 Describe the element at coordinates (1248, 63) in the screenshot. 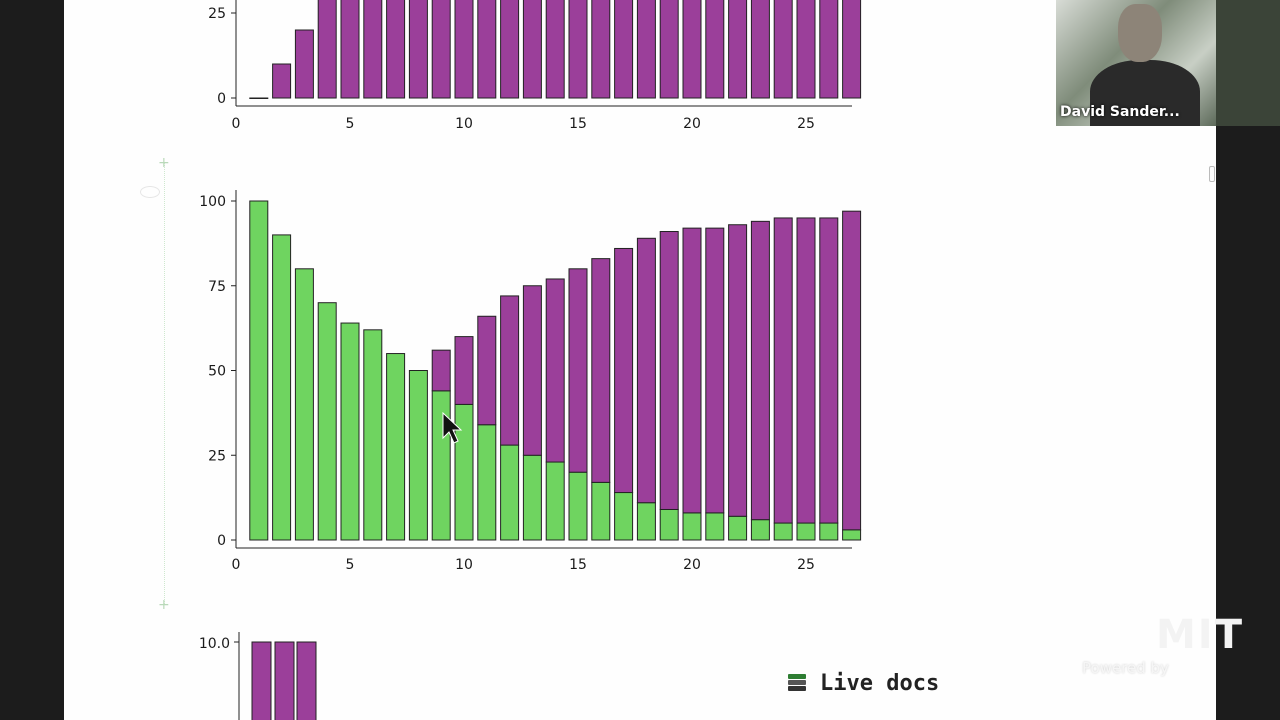

I see `video-side-panel` at that location.